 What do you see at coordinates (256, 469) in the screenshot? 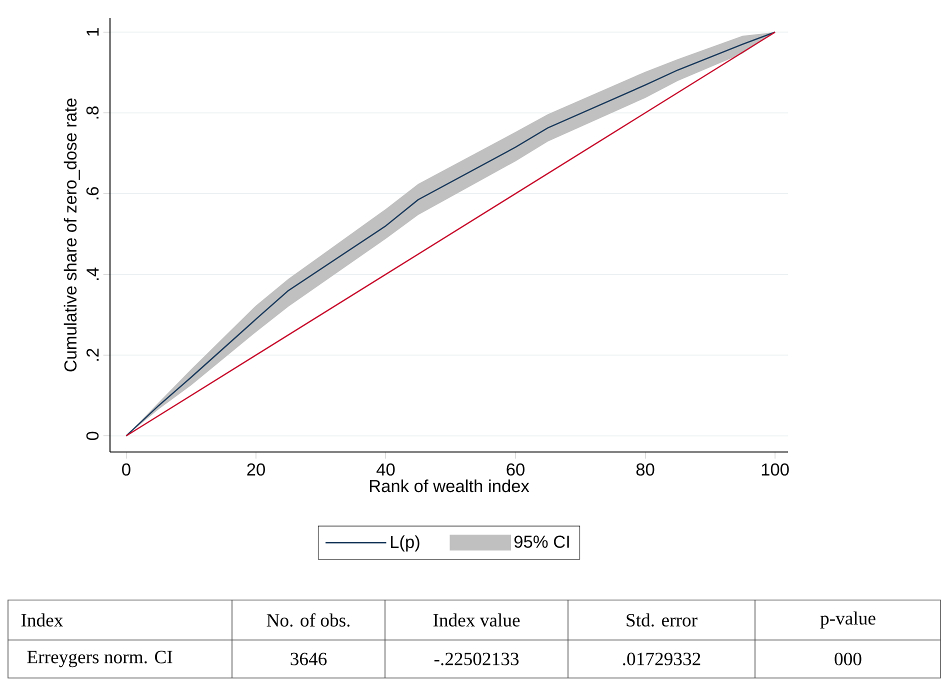
I see `x-tick-label: 20` at bounding box center [256, 469].